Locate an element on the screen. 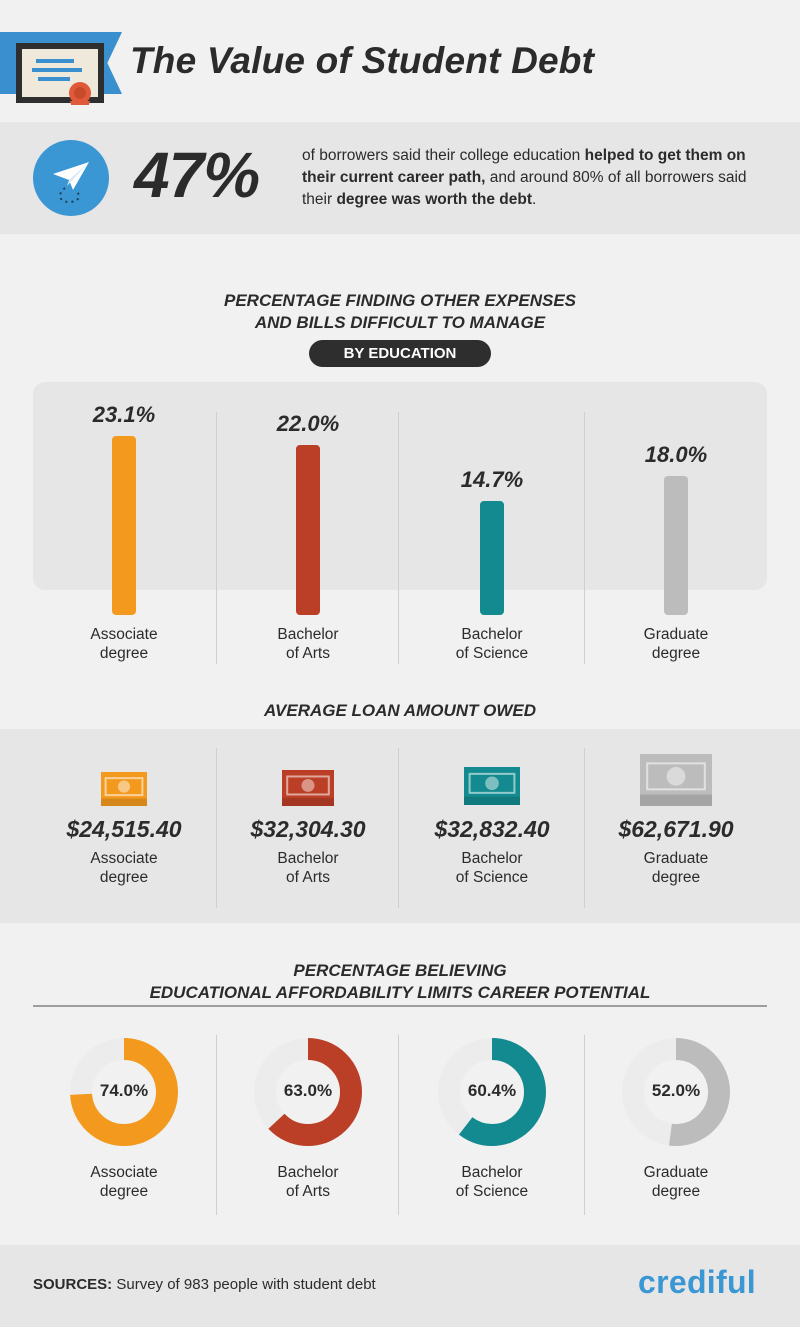 This screenshot has width=800, height=1327. donut-slice-graduate is located at coordinates (676, 1092).